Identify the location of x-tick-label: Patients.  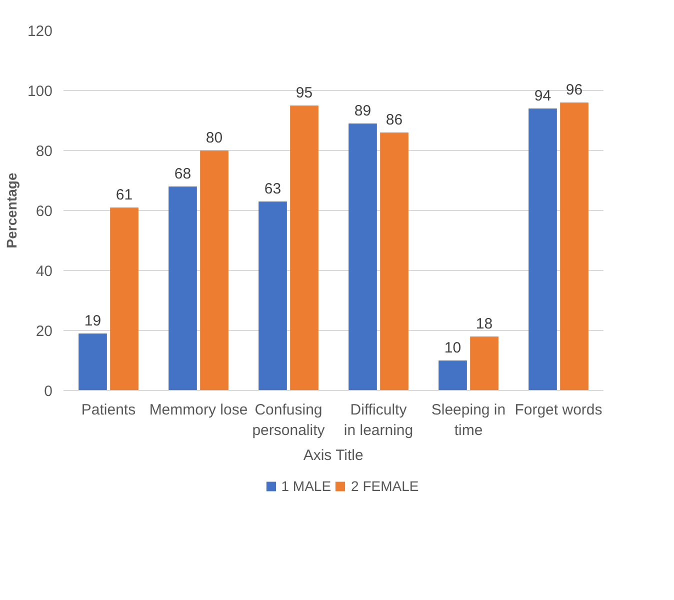
(108, 410).